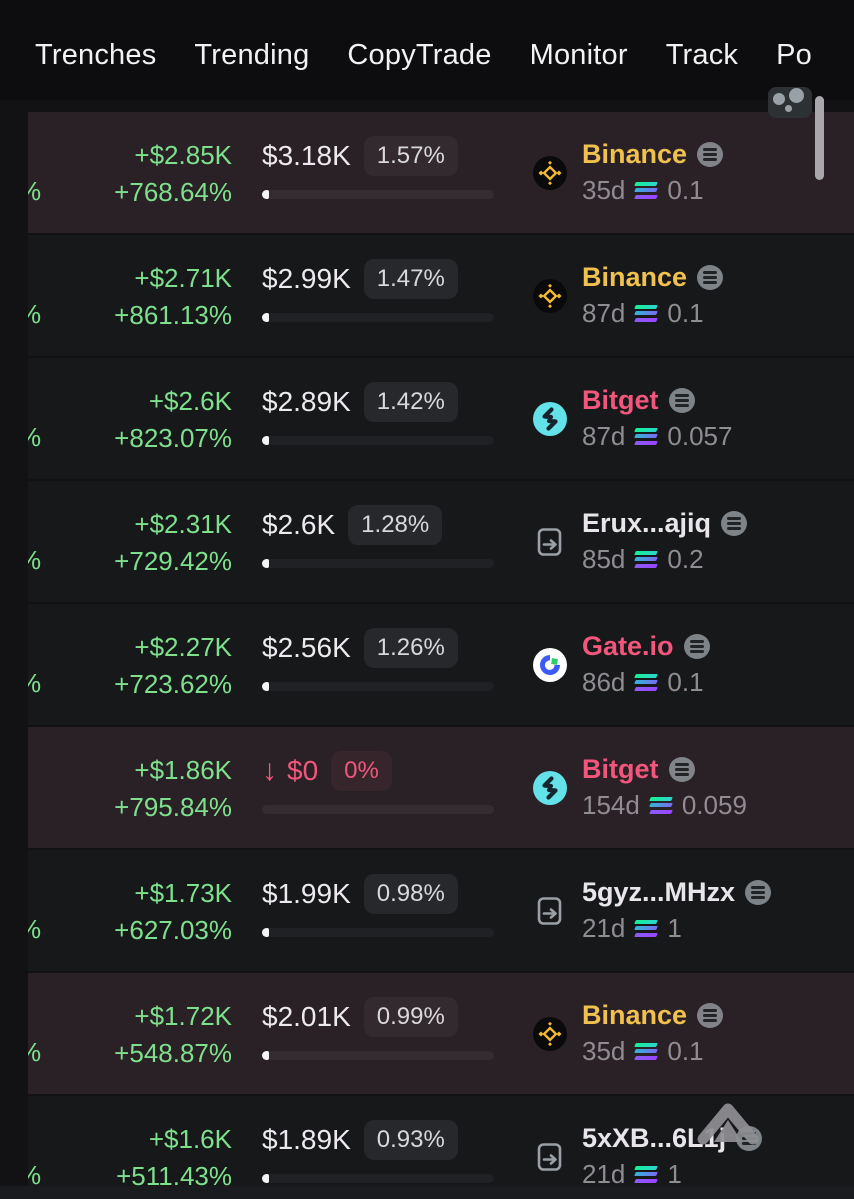 The width and height of the screenshot is (854, 1199). I want to click on value-percent-badge: 1.42%, so click(410, 402).